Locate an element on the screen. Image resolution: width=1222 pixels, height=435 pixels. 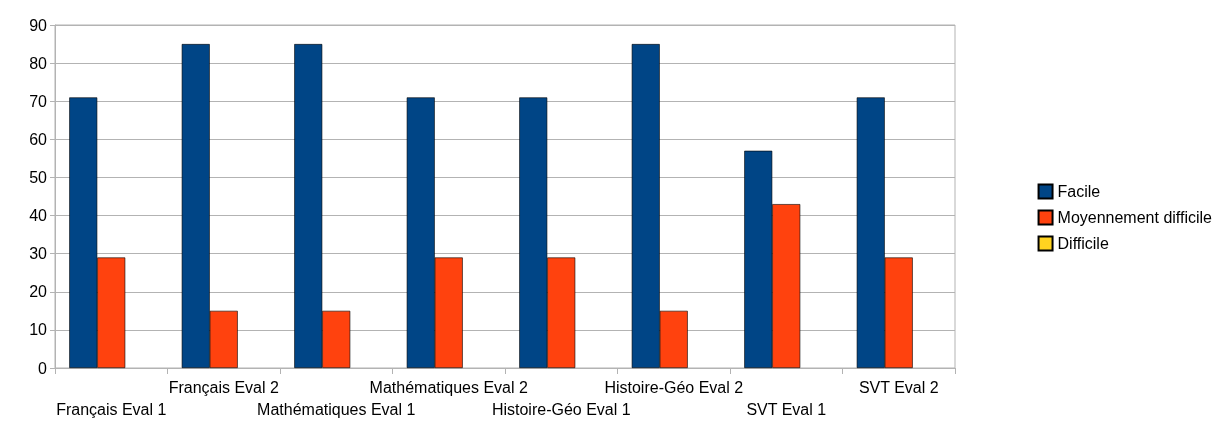
y-tick-label: 30 is located at coordinates (38, 254).